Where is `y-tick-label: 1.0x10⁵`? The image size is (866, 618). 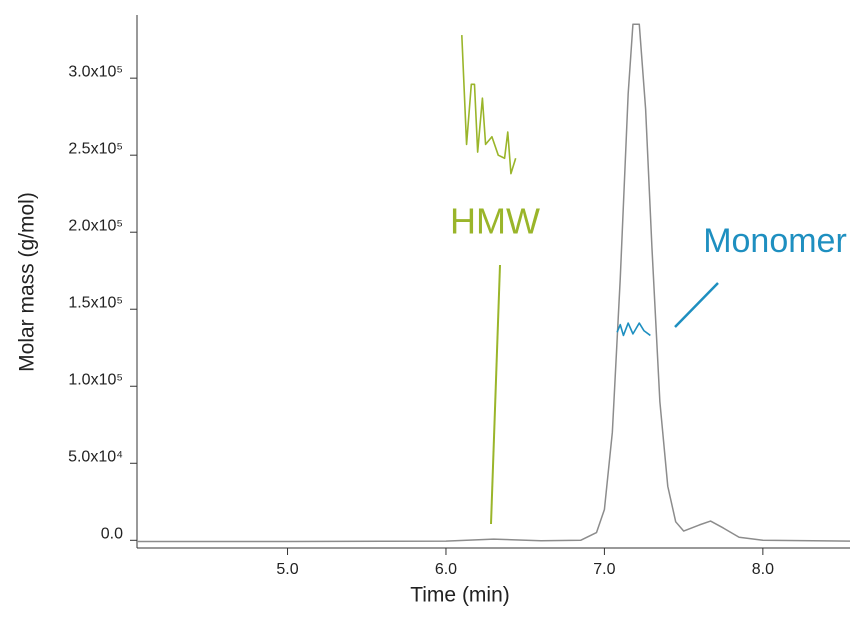 y-tick-label: 1.0x10⁵ is located at coordinates (95, 379).